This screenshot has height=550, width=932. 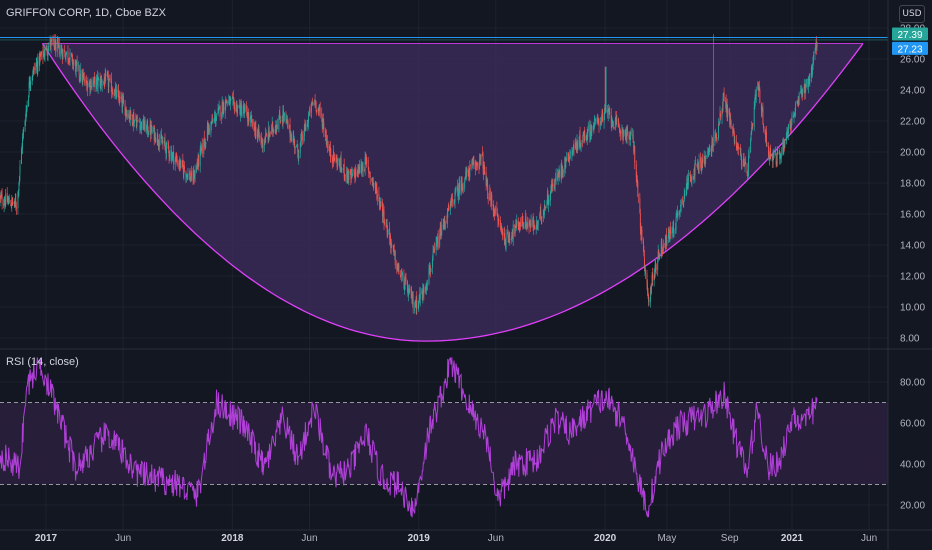 I want to click on currency-button: USD, so click(x=912, y=14).